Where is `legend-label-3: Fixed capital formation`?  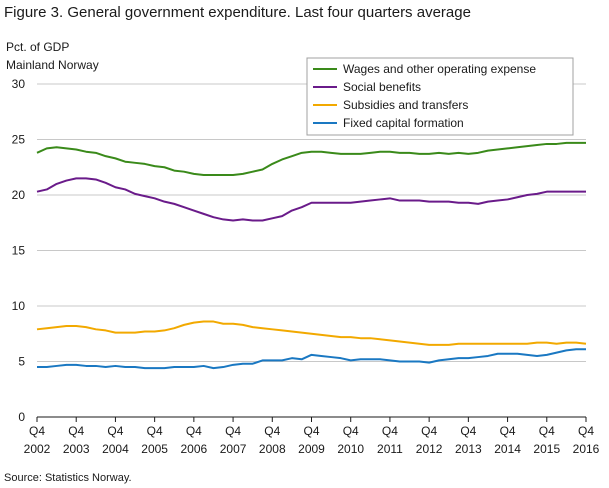 legend-label-3: Fixed capital formation is located at coordinates (403, 123).